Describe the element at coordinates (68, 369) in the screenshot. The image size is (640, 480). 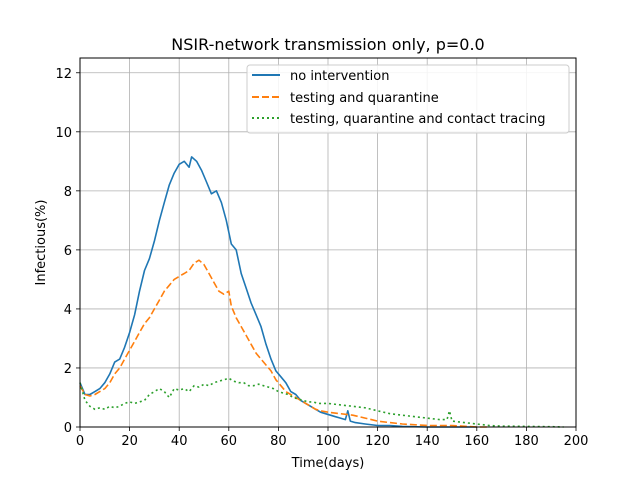
I see `y-tick-label: 2` at that location.